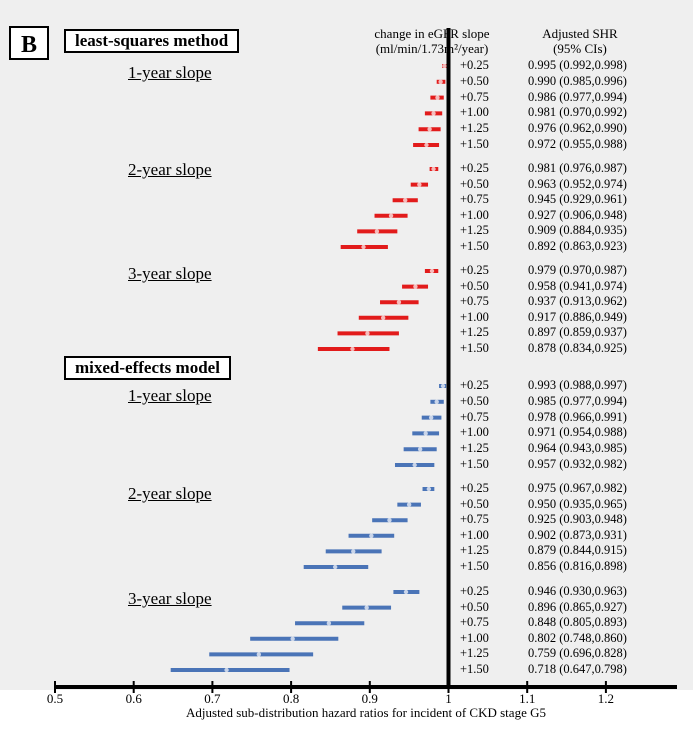  Describe the element at coordinates (577, 566) in the screenshot. I see `shr-value: 0.856 (0.816,0.898)` at that location.